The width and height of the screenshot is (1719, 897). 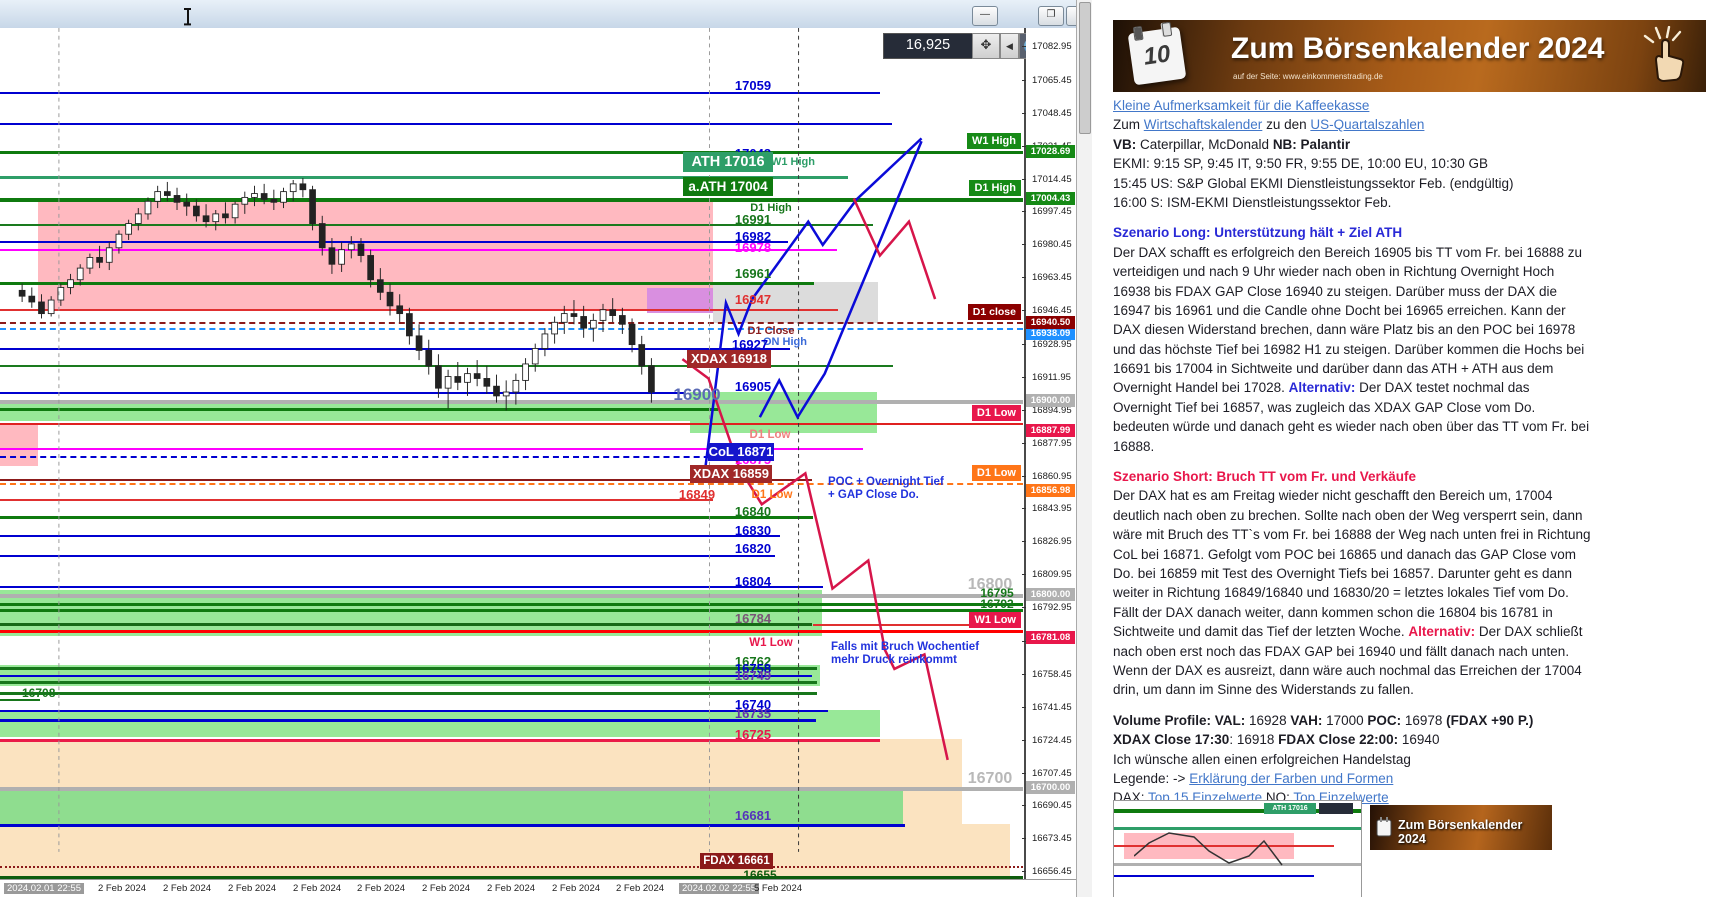 I want to click on level-badge: ATH 17016, so click(x=728, y=162).